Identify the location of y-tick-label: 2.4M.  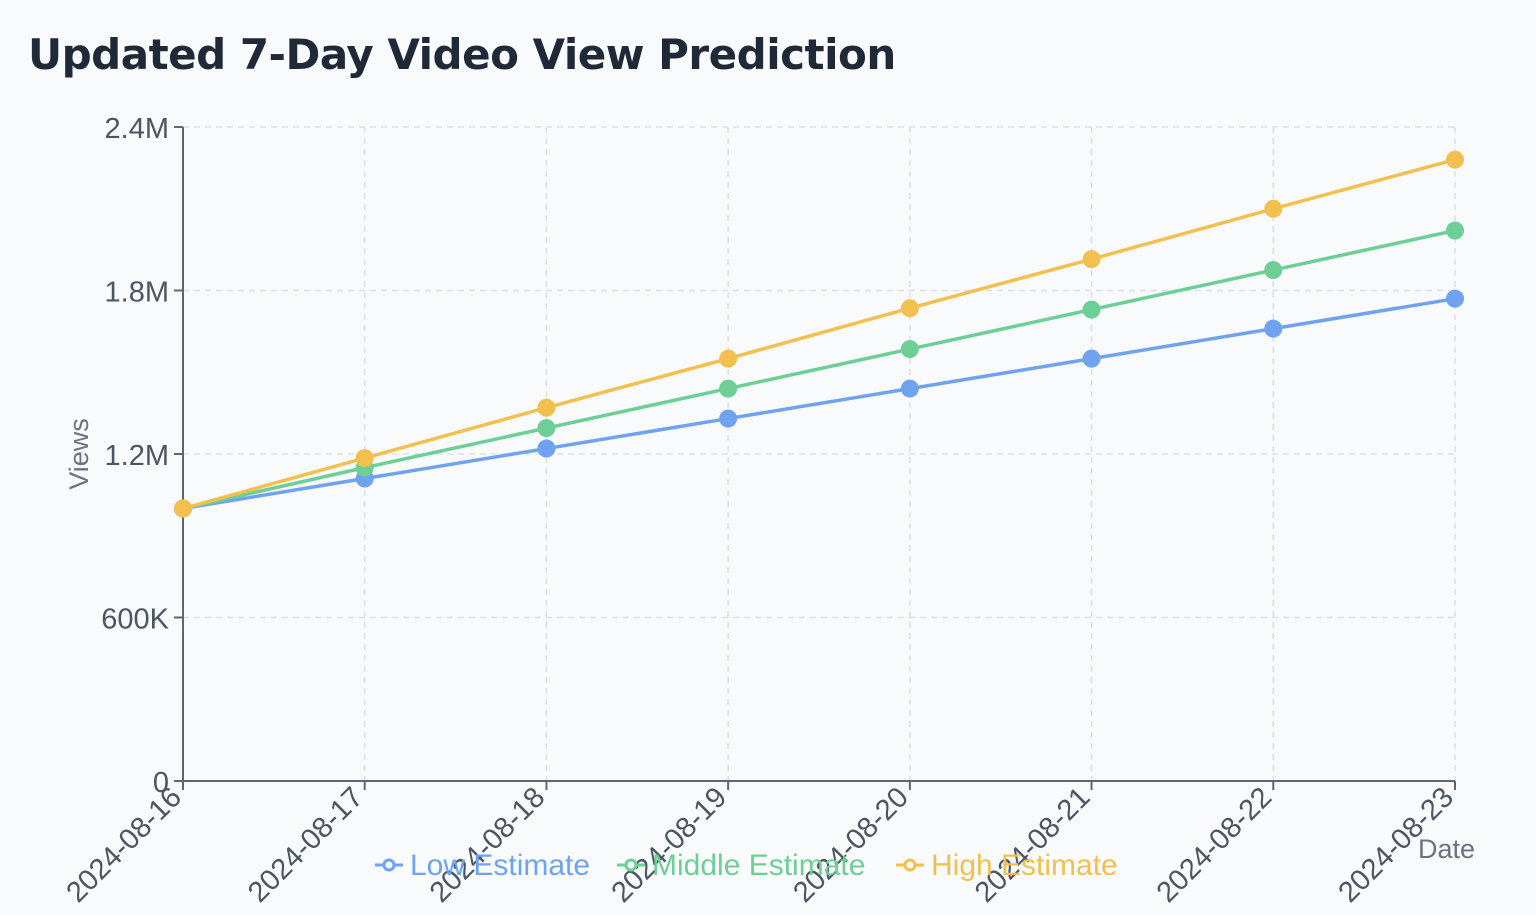
(137, 129).